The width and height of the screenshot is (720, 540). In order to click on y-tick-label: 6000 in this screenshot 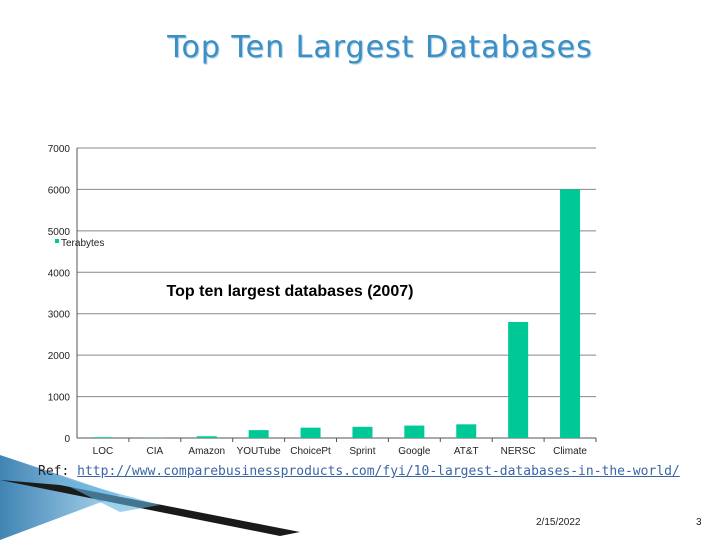, I will do `click(59, 190)`.